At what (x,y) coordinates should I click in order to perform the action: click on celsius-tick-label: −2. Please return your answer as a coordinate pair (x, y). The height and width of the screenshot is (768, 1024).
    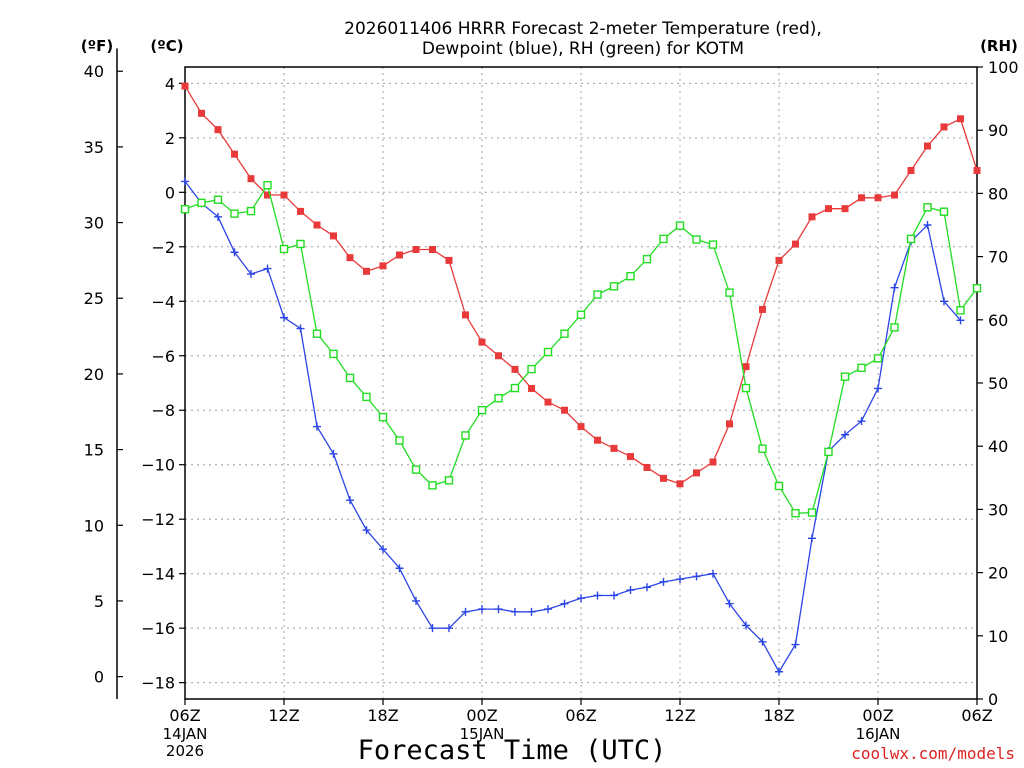
    Looking at the image, I should click on (163, 247).